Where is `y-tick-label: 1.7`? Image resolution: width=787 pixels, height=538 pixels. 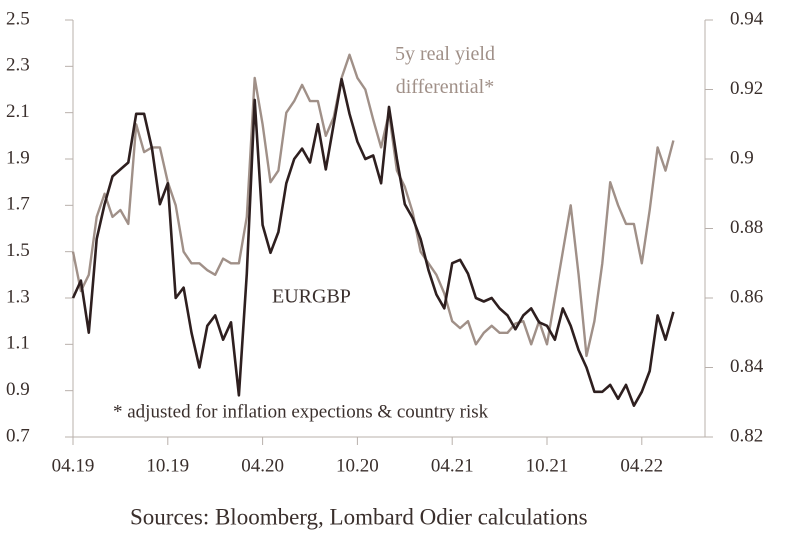 y-tick-label: 1.7 is located at coordinates (18, 204).